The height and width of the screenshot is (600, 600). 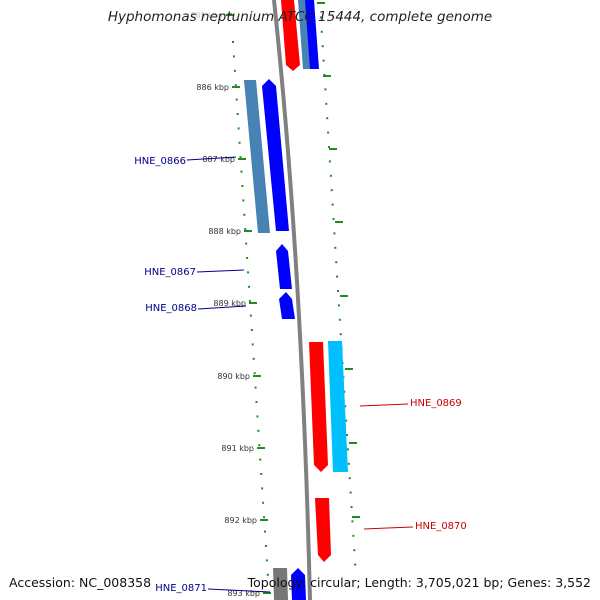 I want to click on tick-label: 886 kbp, so click(x=212, y=87).